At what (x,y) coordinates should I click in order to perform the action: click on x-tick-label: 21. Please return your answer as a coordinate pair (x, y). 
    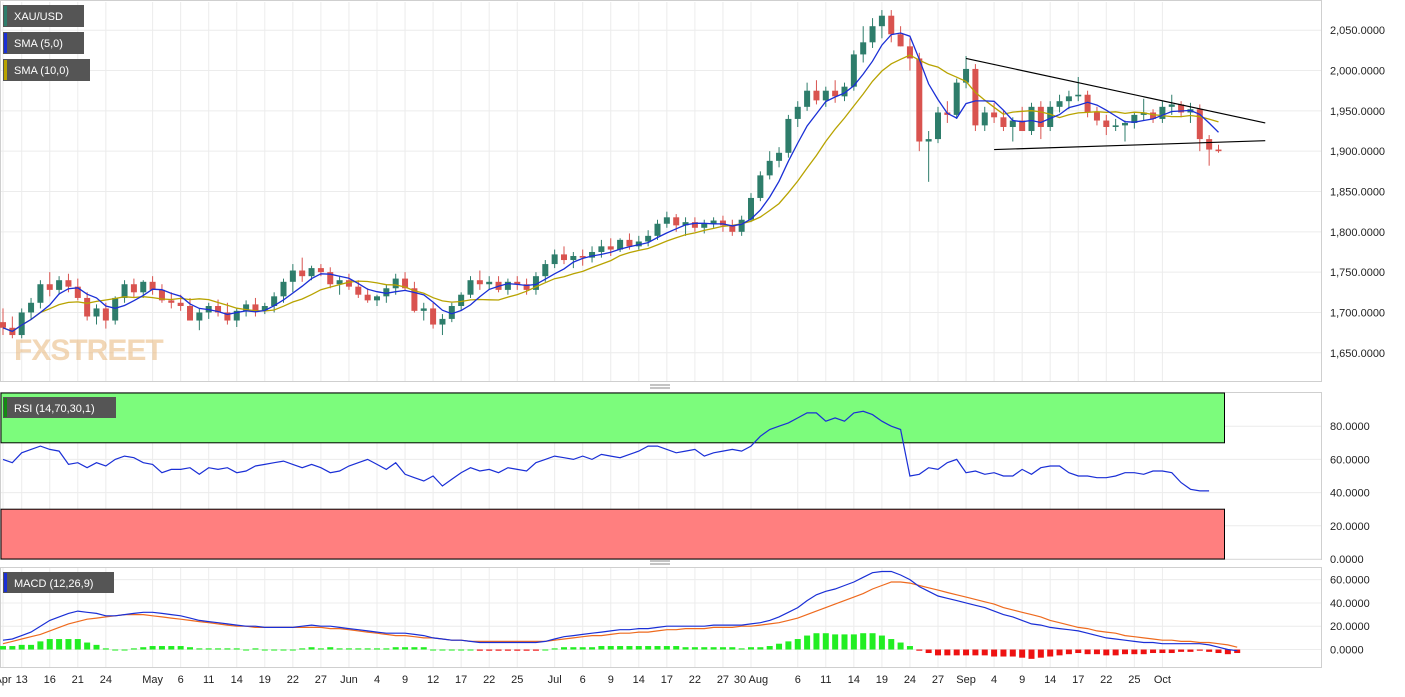
    Looking at the image, I should click on (78, 680).